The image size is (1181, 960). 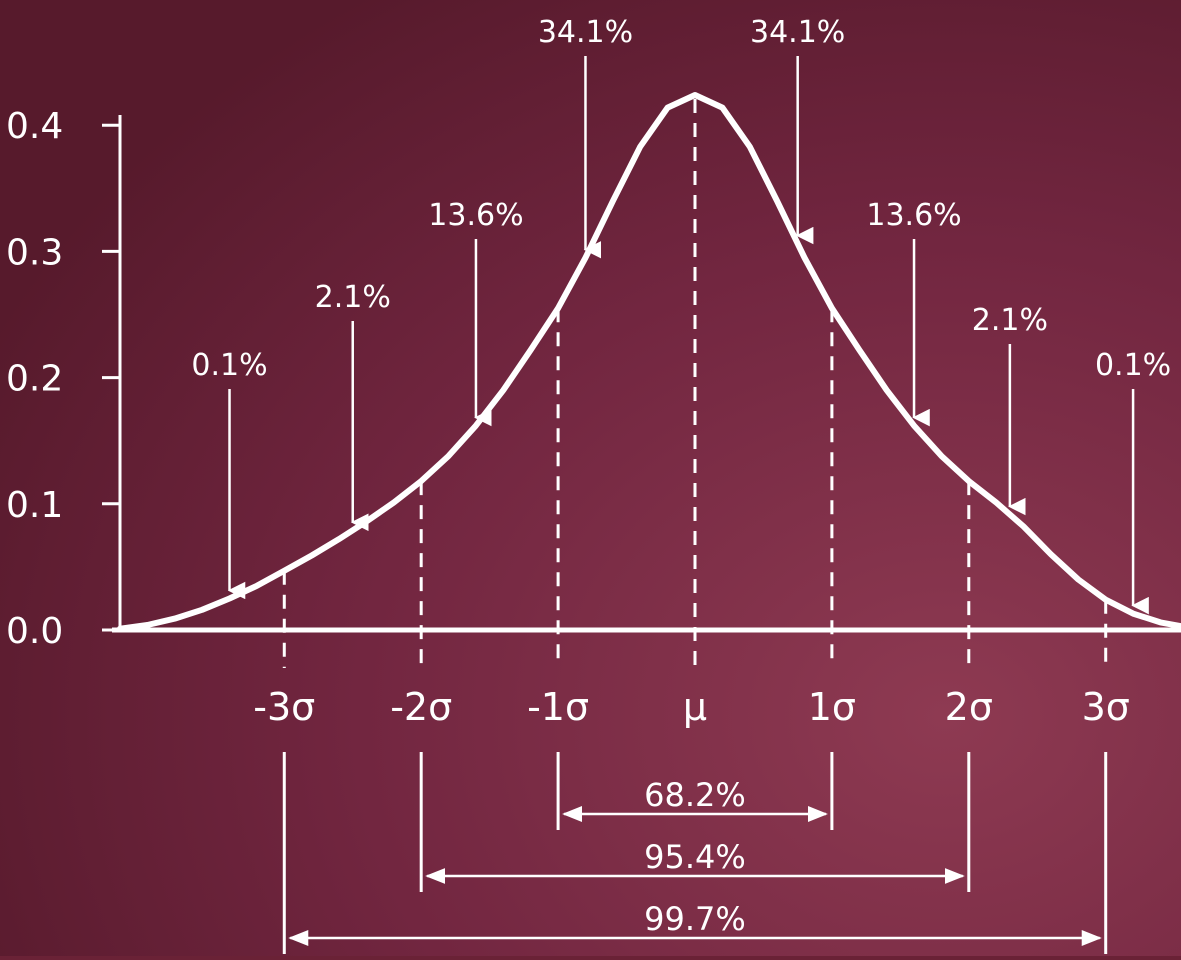 I want to click on x-tick-label: -3σ, so click(x=284, y=707).